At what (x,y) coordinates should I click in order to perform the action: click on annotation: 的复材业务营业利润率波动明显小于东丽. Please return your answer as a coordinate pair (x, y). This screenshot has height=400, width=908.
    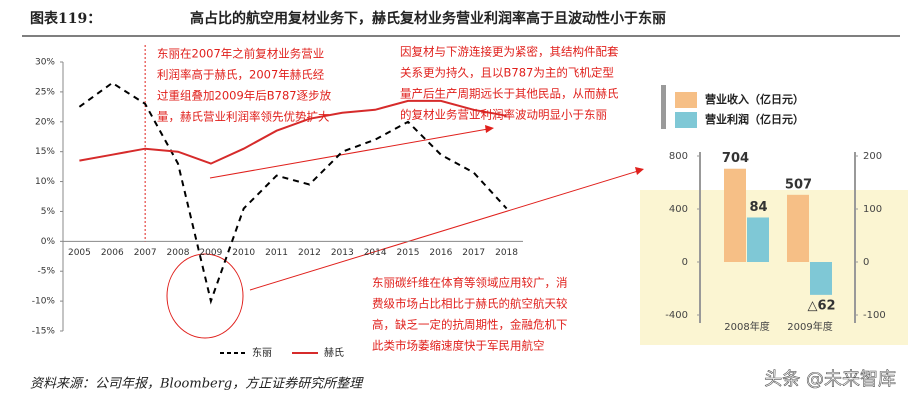
    Looking at the image, I should click on (503, 115).